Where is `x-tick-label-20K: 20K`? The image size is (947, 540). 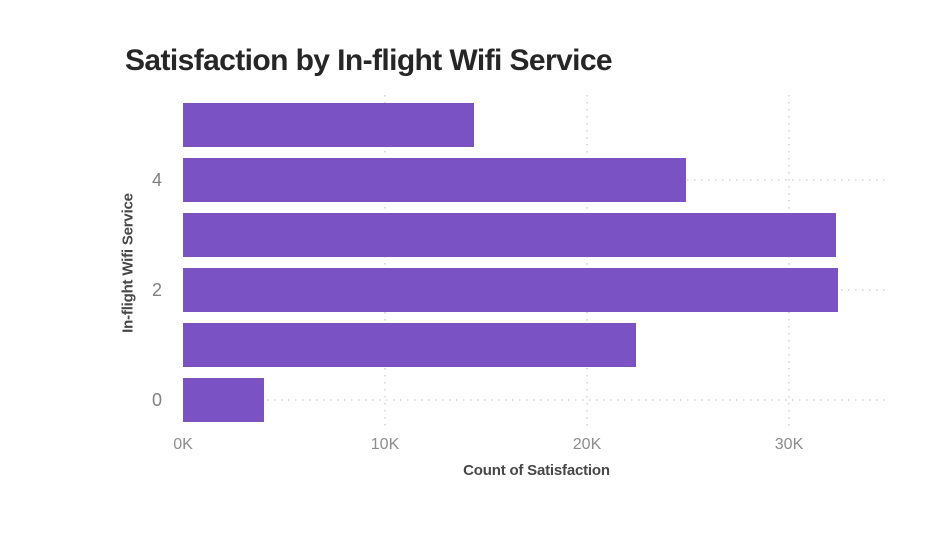
x-tick-label-20K: 20K is located at coordinates (587, 444).